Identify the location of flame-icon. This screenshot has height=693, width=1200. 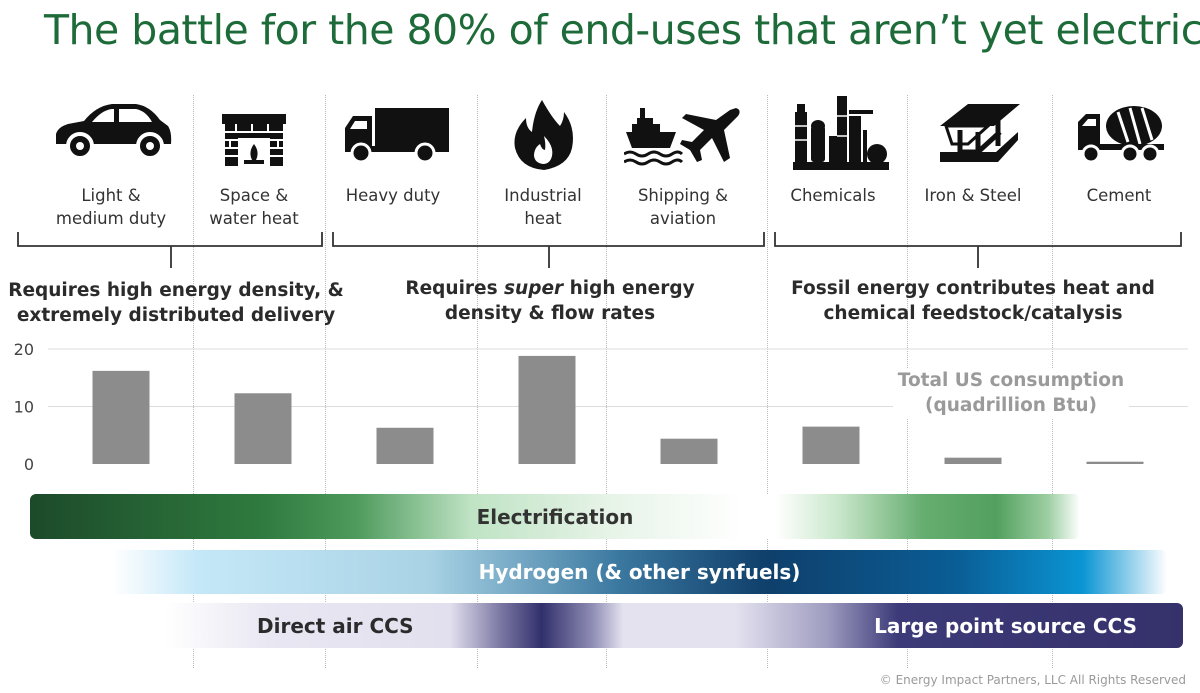
(543, 135).